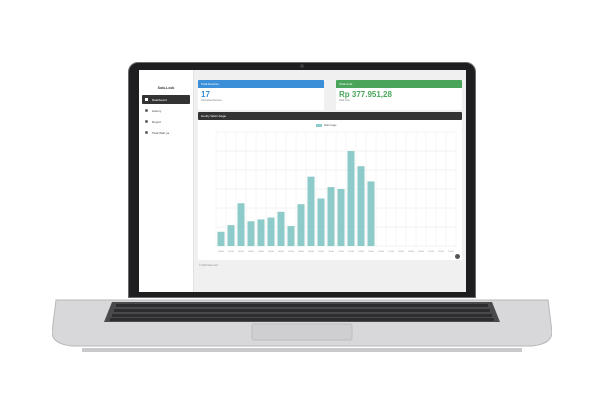  Describe the element at coordinates (319, 125) in the screenshot. I see `legend-swatch` at that location.